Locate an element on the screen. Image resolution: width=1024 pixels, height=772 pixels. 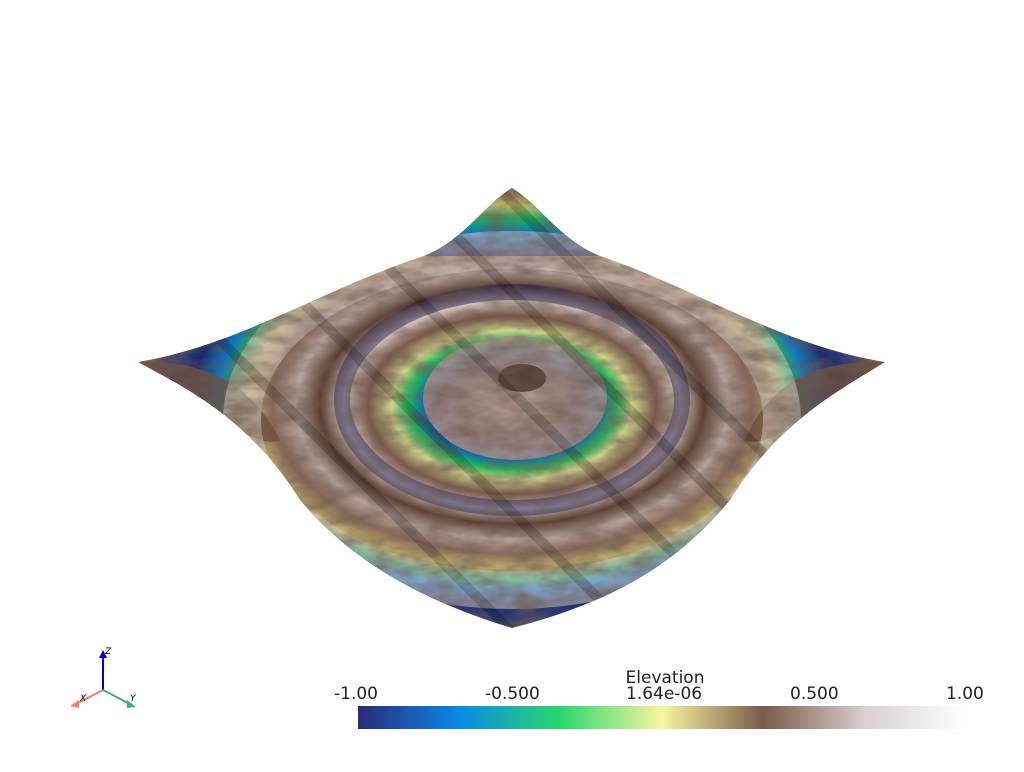
y-axis-arrowhead is located at coordinates (131, 704).